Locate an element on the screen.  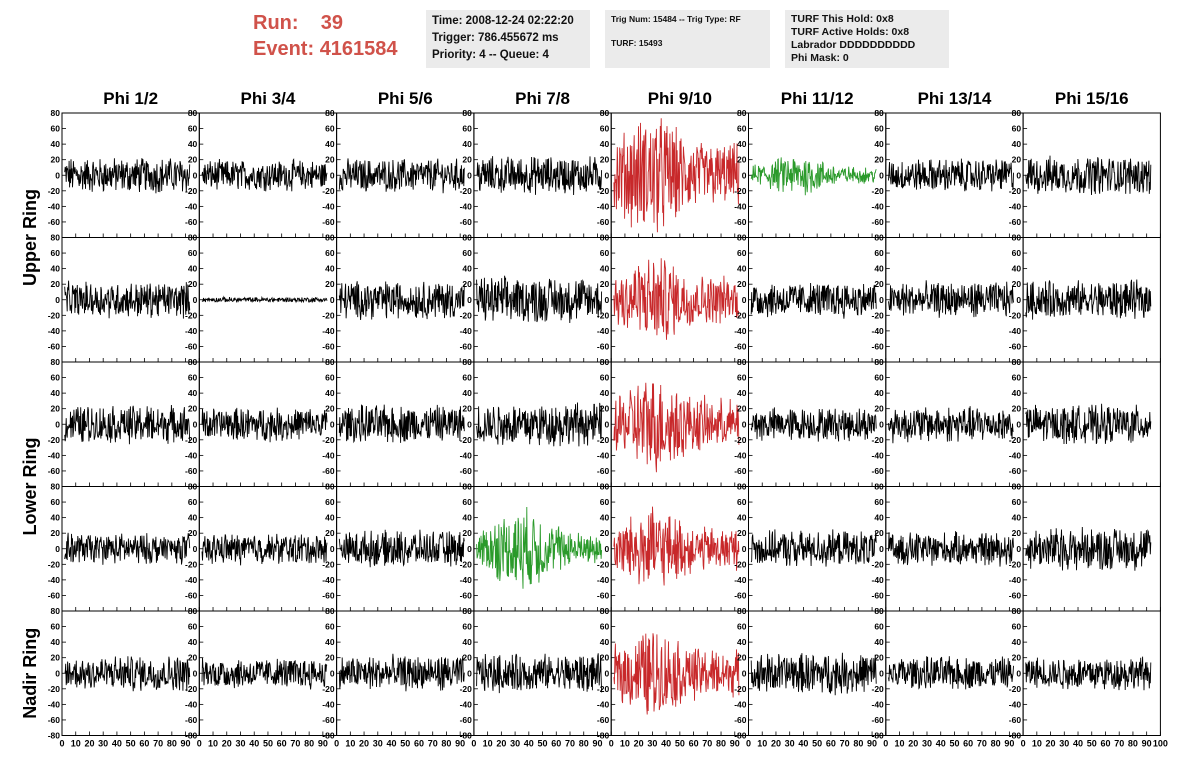
time-line: Time: 2008-12-24 02:22:20 is located at coordinates (503, 21).